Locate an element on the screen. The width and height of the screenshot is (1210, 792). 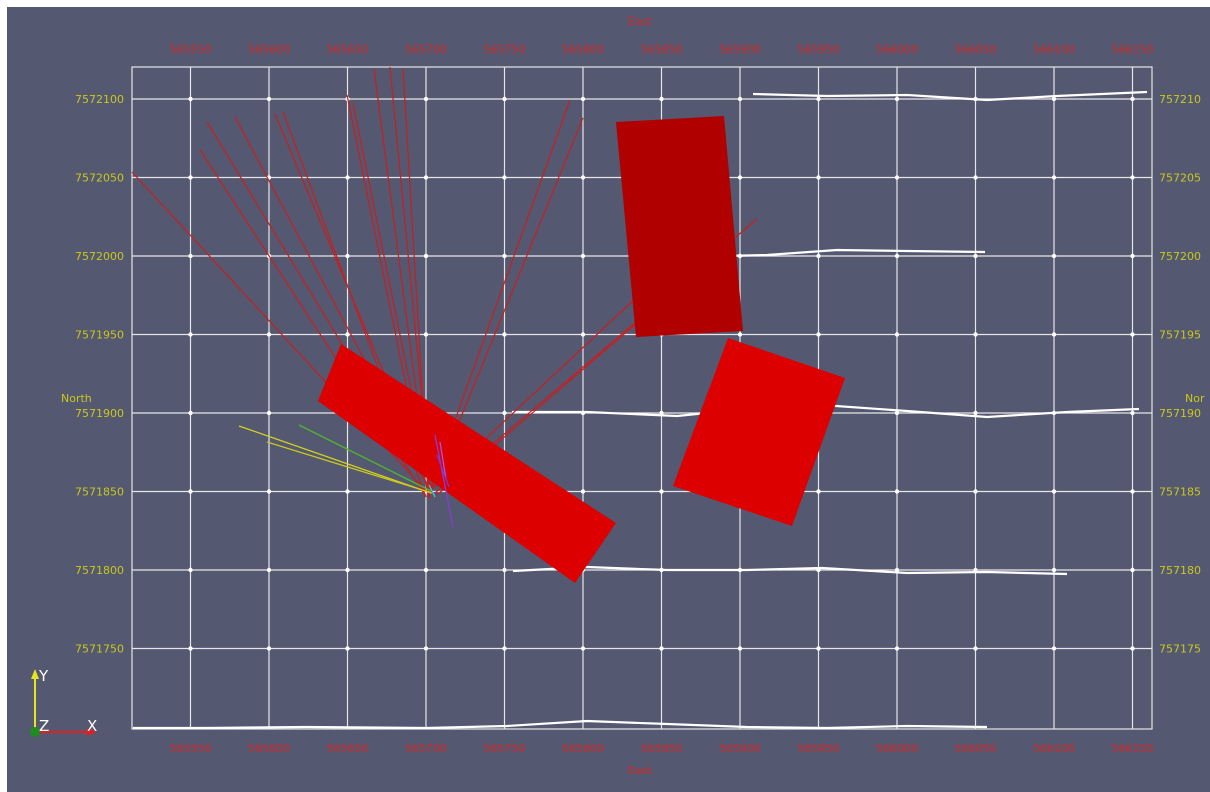
x-axis-title-top: East is located at coordinates (640, 21).